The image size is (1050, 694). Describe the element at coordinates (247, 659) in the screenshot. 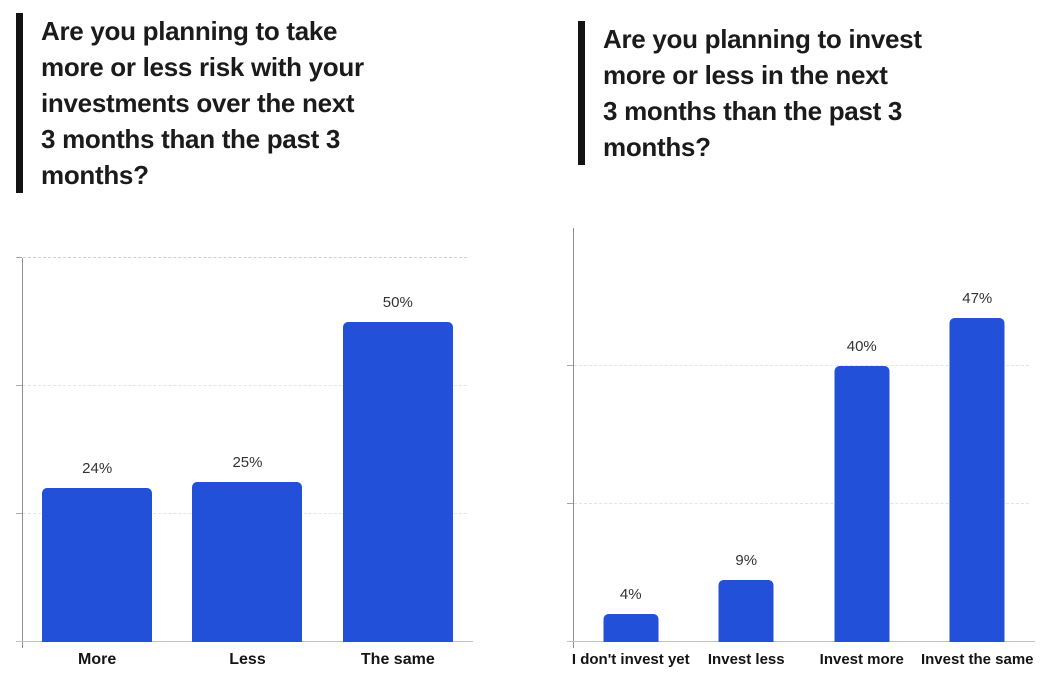

I see `category-label: Less` at that location.